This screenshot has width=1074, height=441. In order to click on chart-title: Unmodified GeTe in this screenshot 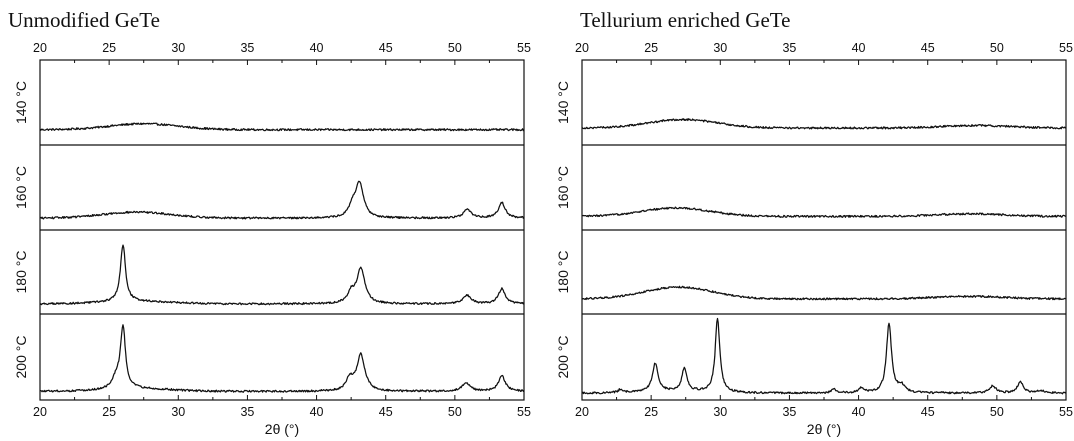, I will do `click(84, 20)`.